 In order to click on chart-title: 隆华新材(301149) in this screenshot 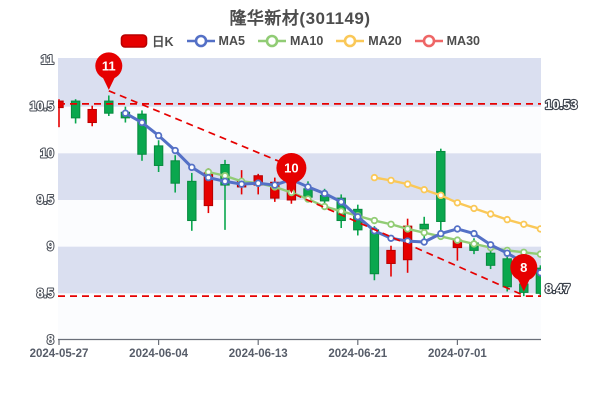, I will do `click(300, 18)`.